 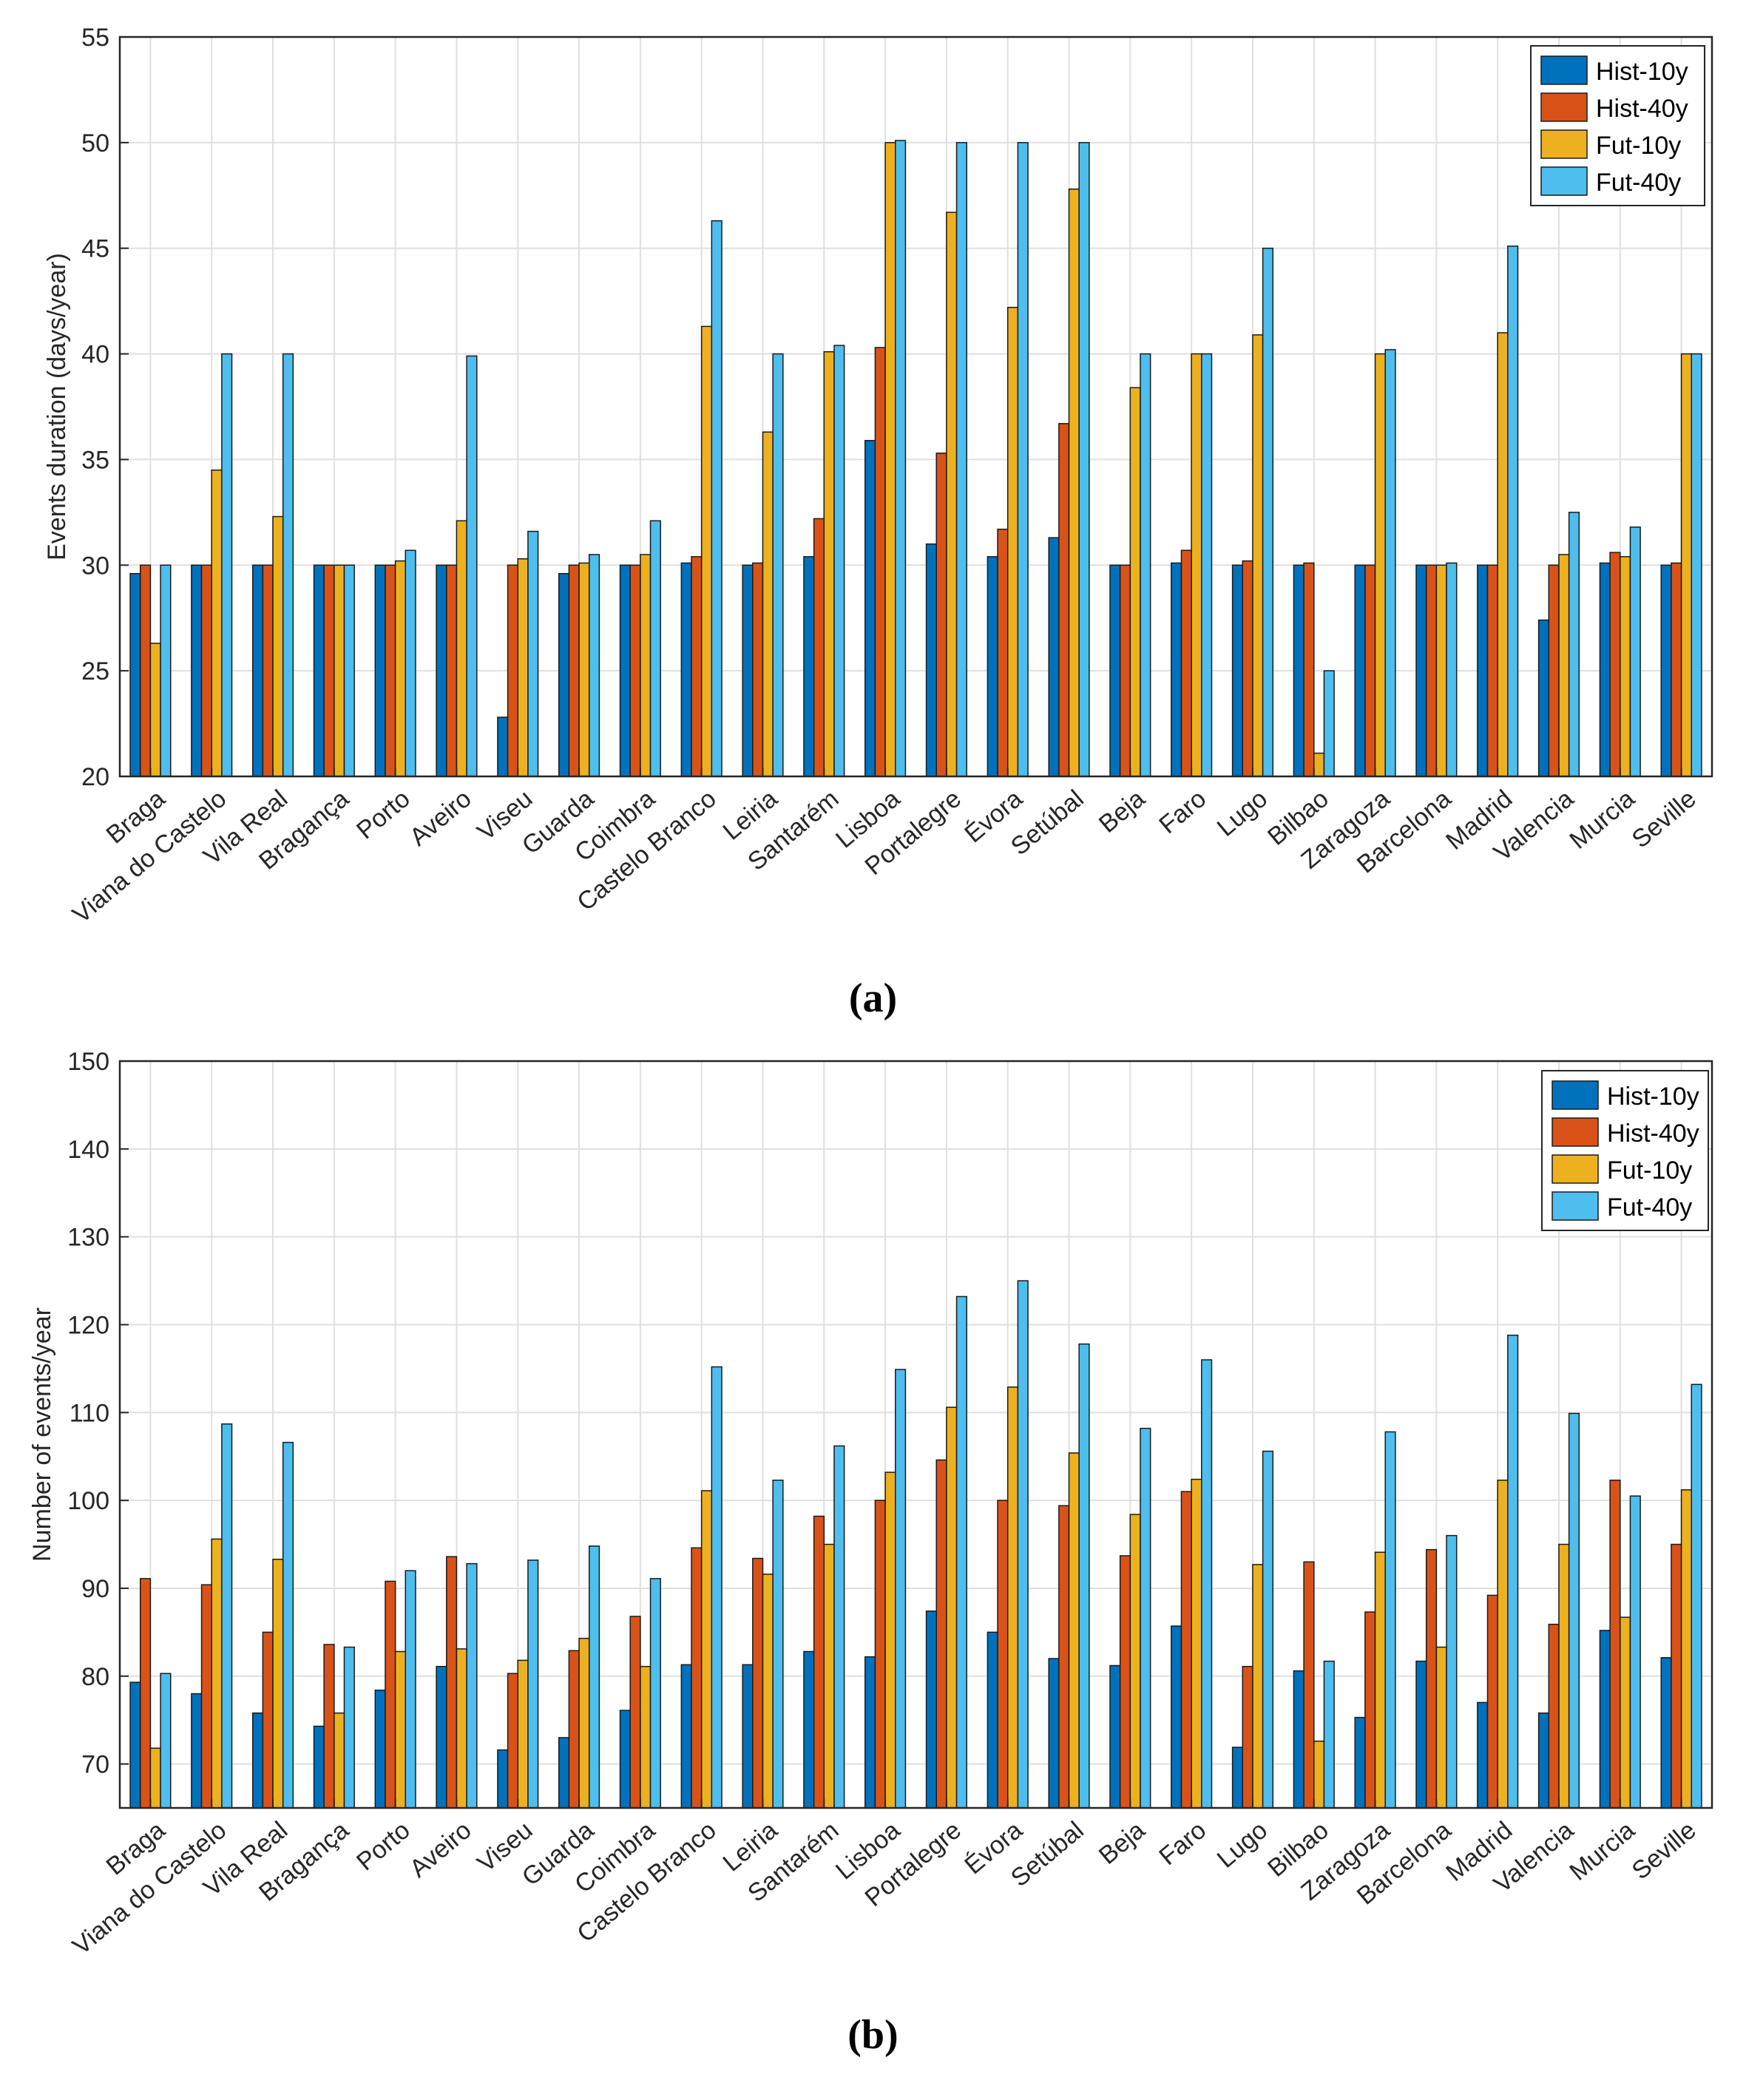 I want to click on x-tick-label: Aveiro, so click(x=441, y=818).